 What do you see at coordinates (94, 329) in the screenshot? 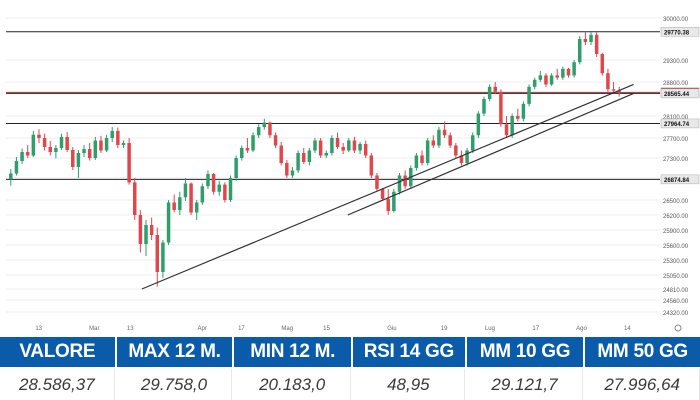
I see `x-tick-label: Mar` at bounding box center [94, 329].